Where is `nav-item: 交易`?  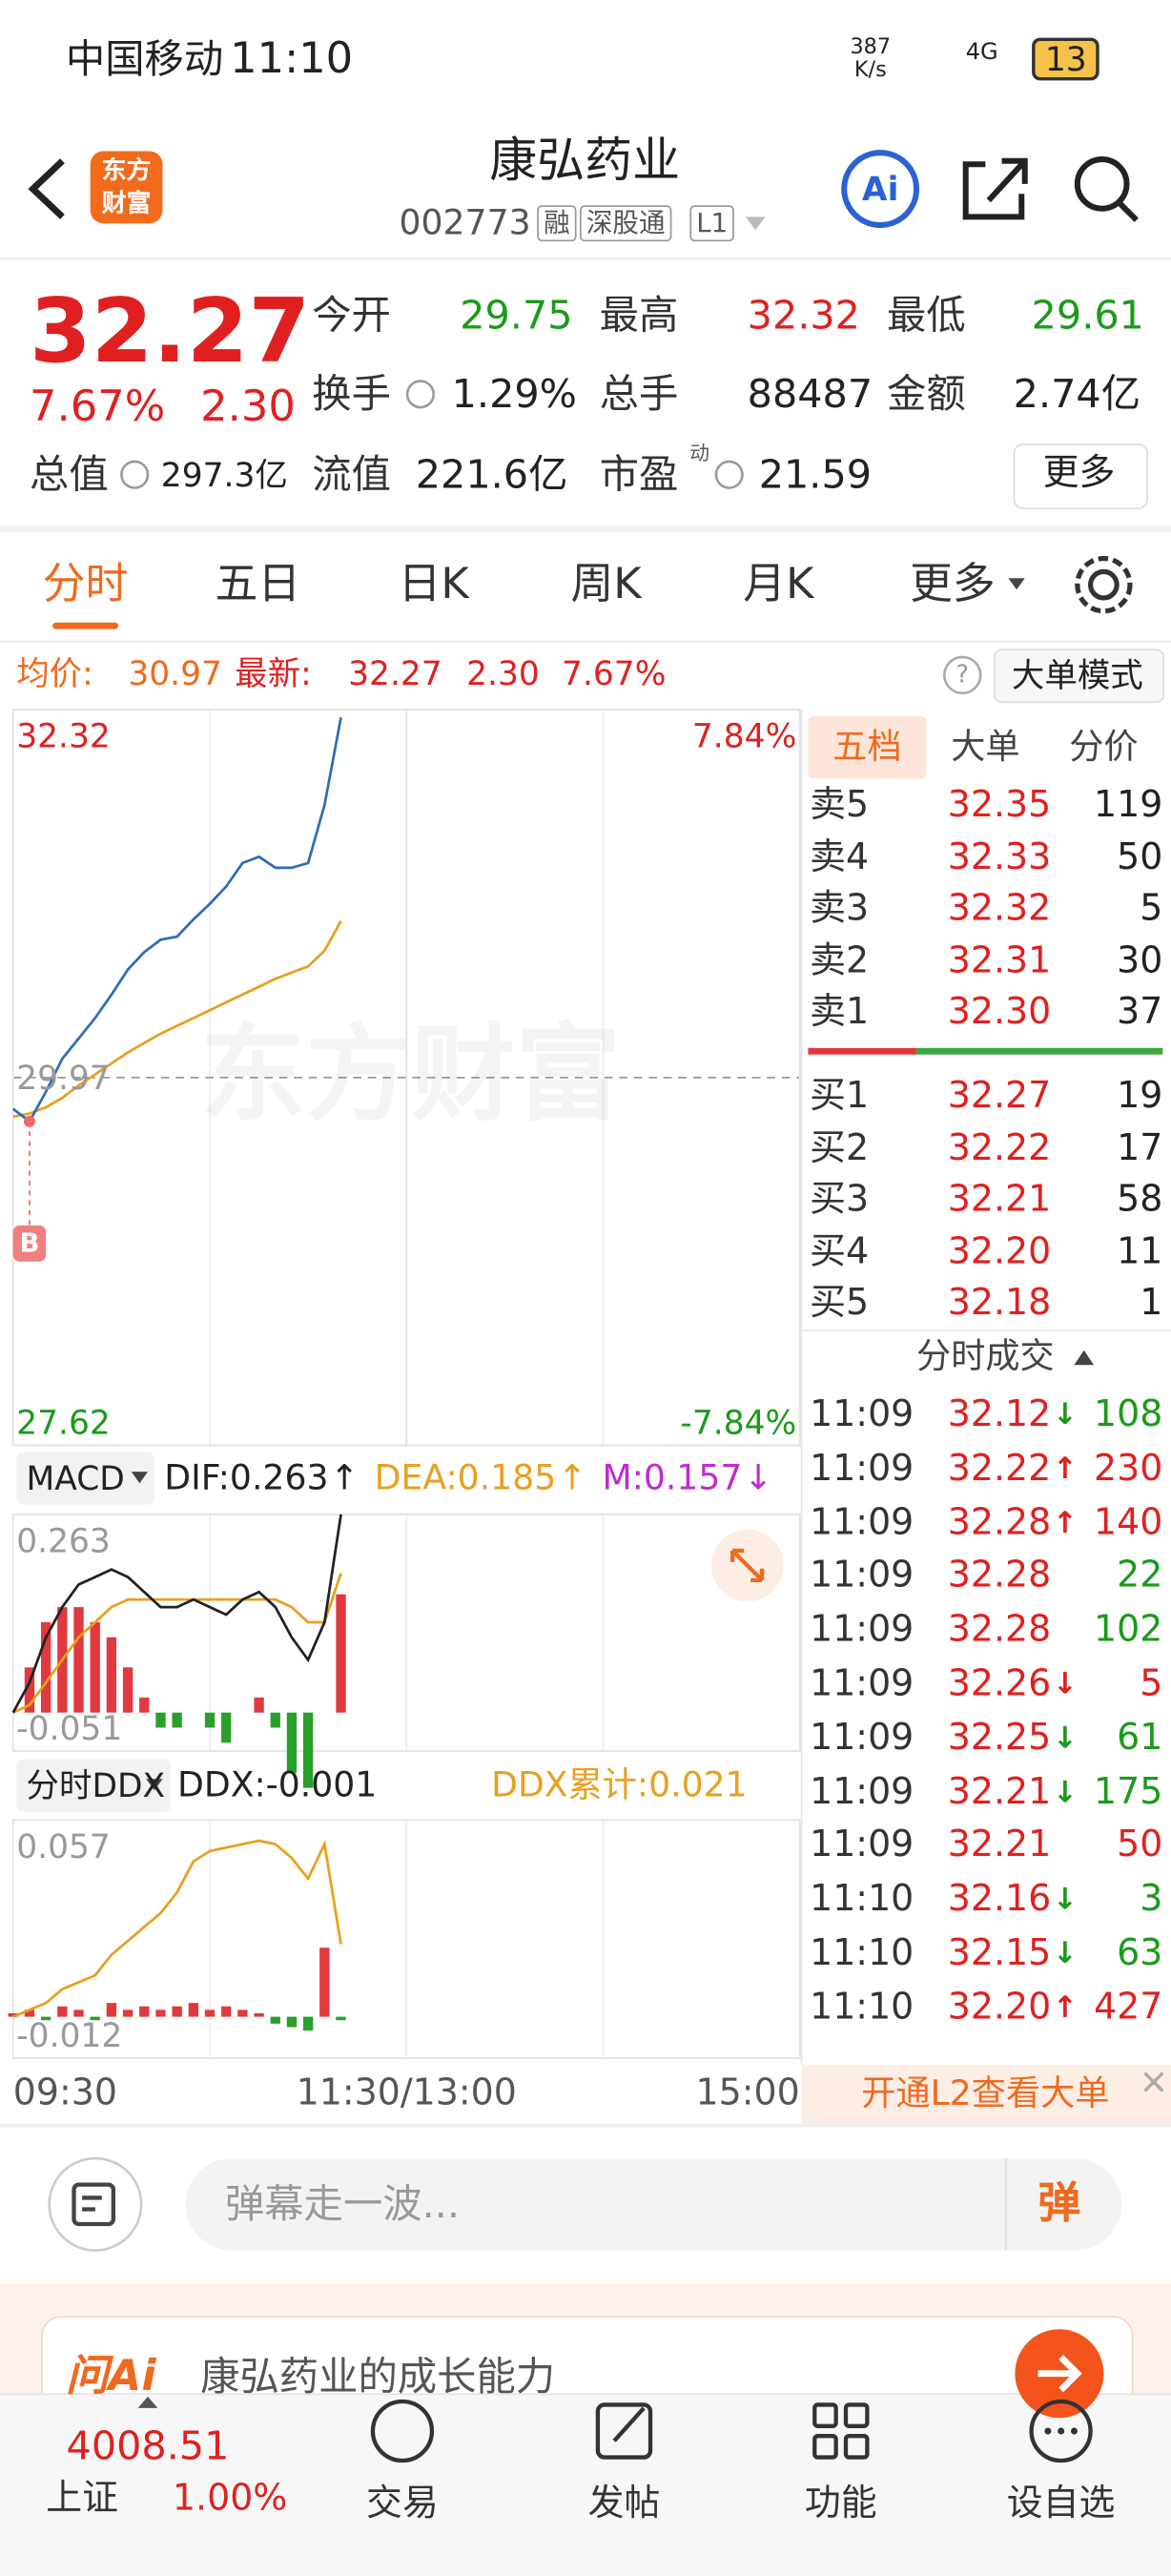
nav-item: 交易 is located at coordinates (402, 2504).